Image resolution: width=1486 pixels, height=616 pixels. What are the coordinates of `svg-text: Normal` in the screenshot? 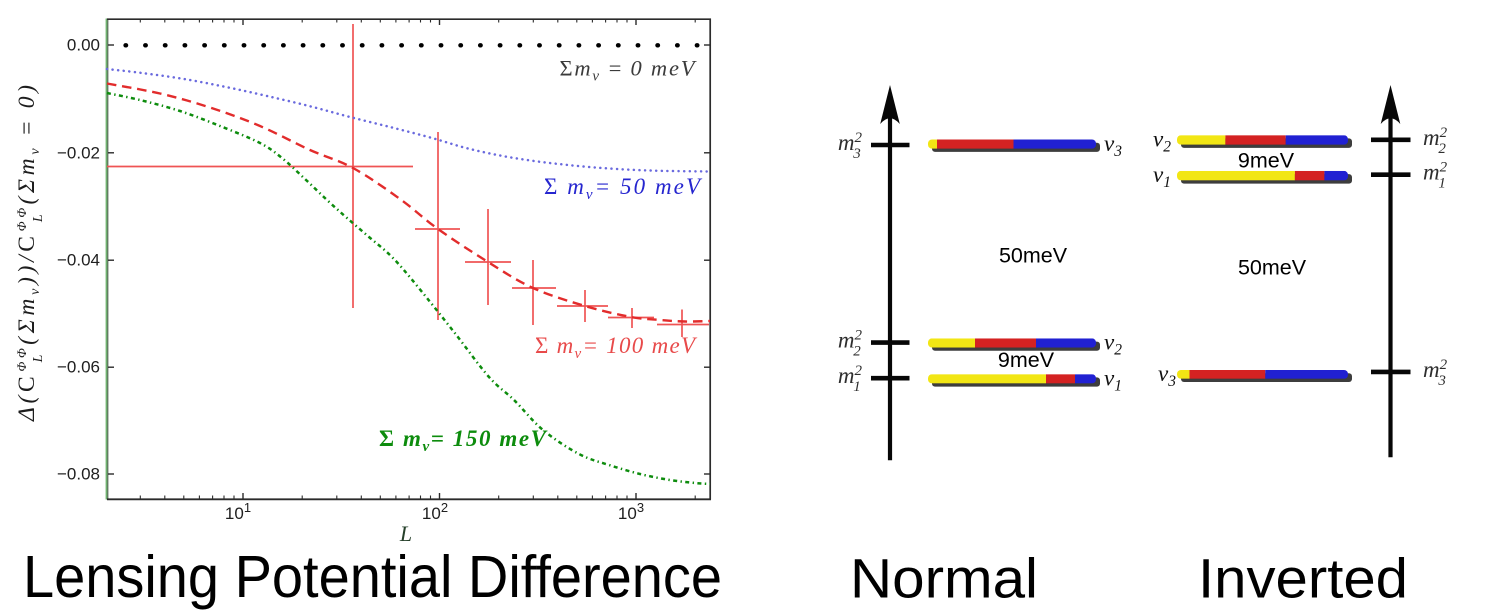 It's located at (944, 578).